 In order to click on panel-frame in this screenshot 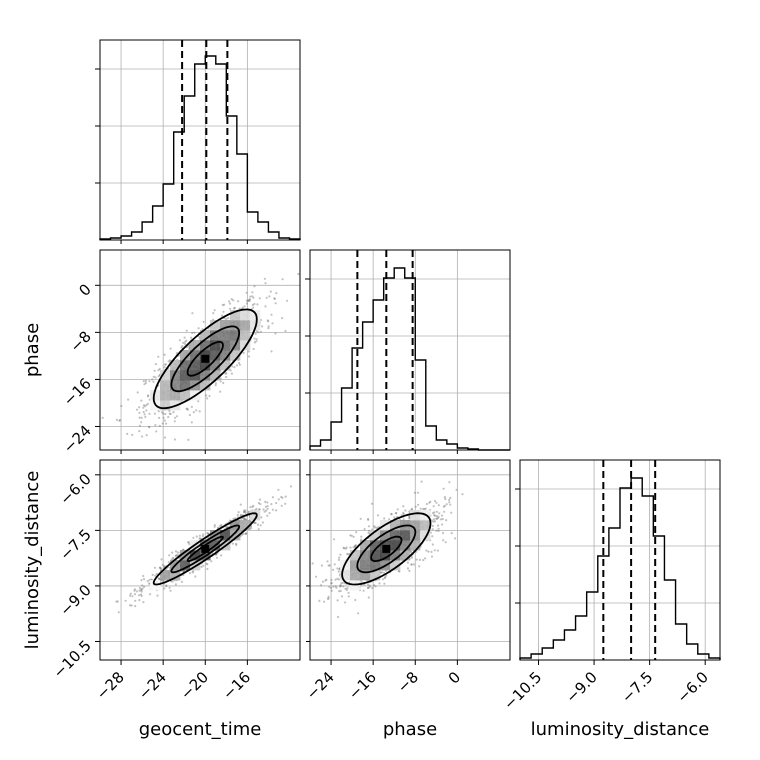, I will do `click(410, 350)`.